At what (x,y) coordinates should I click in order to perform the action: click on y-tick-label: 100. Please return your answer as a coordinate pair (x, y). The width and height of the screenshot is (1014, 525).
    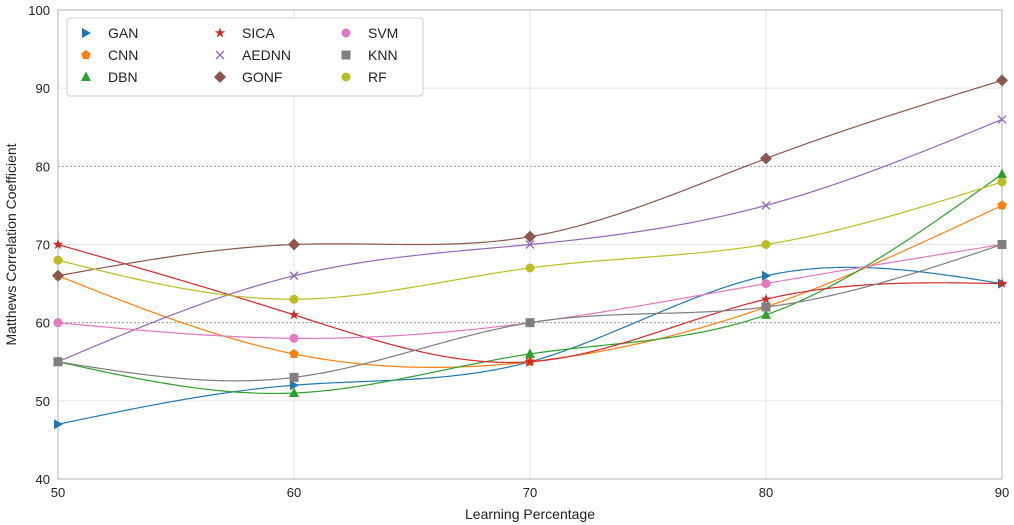
    Looking at the image, I should click on (39, 10).